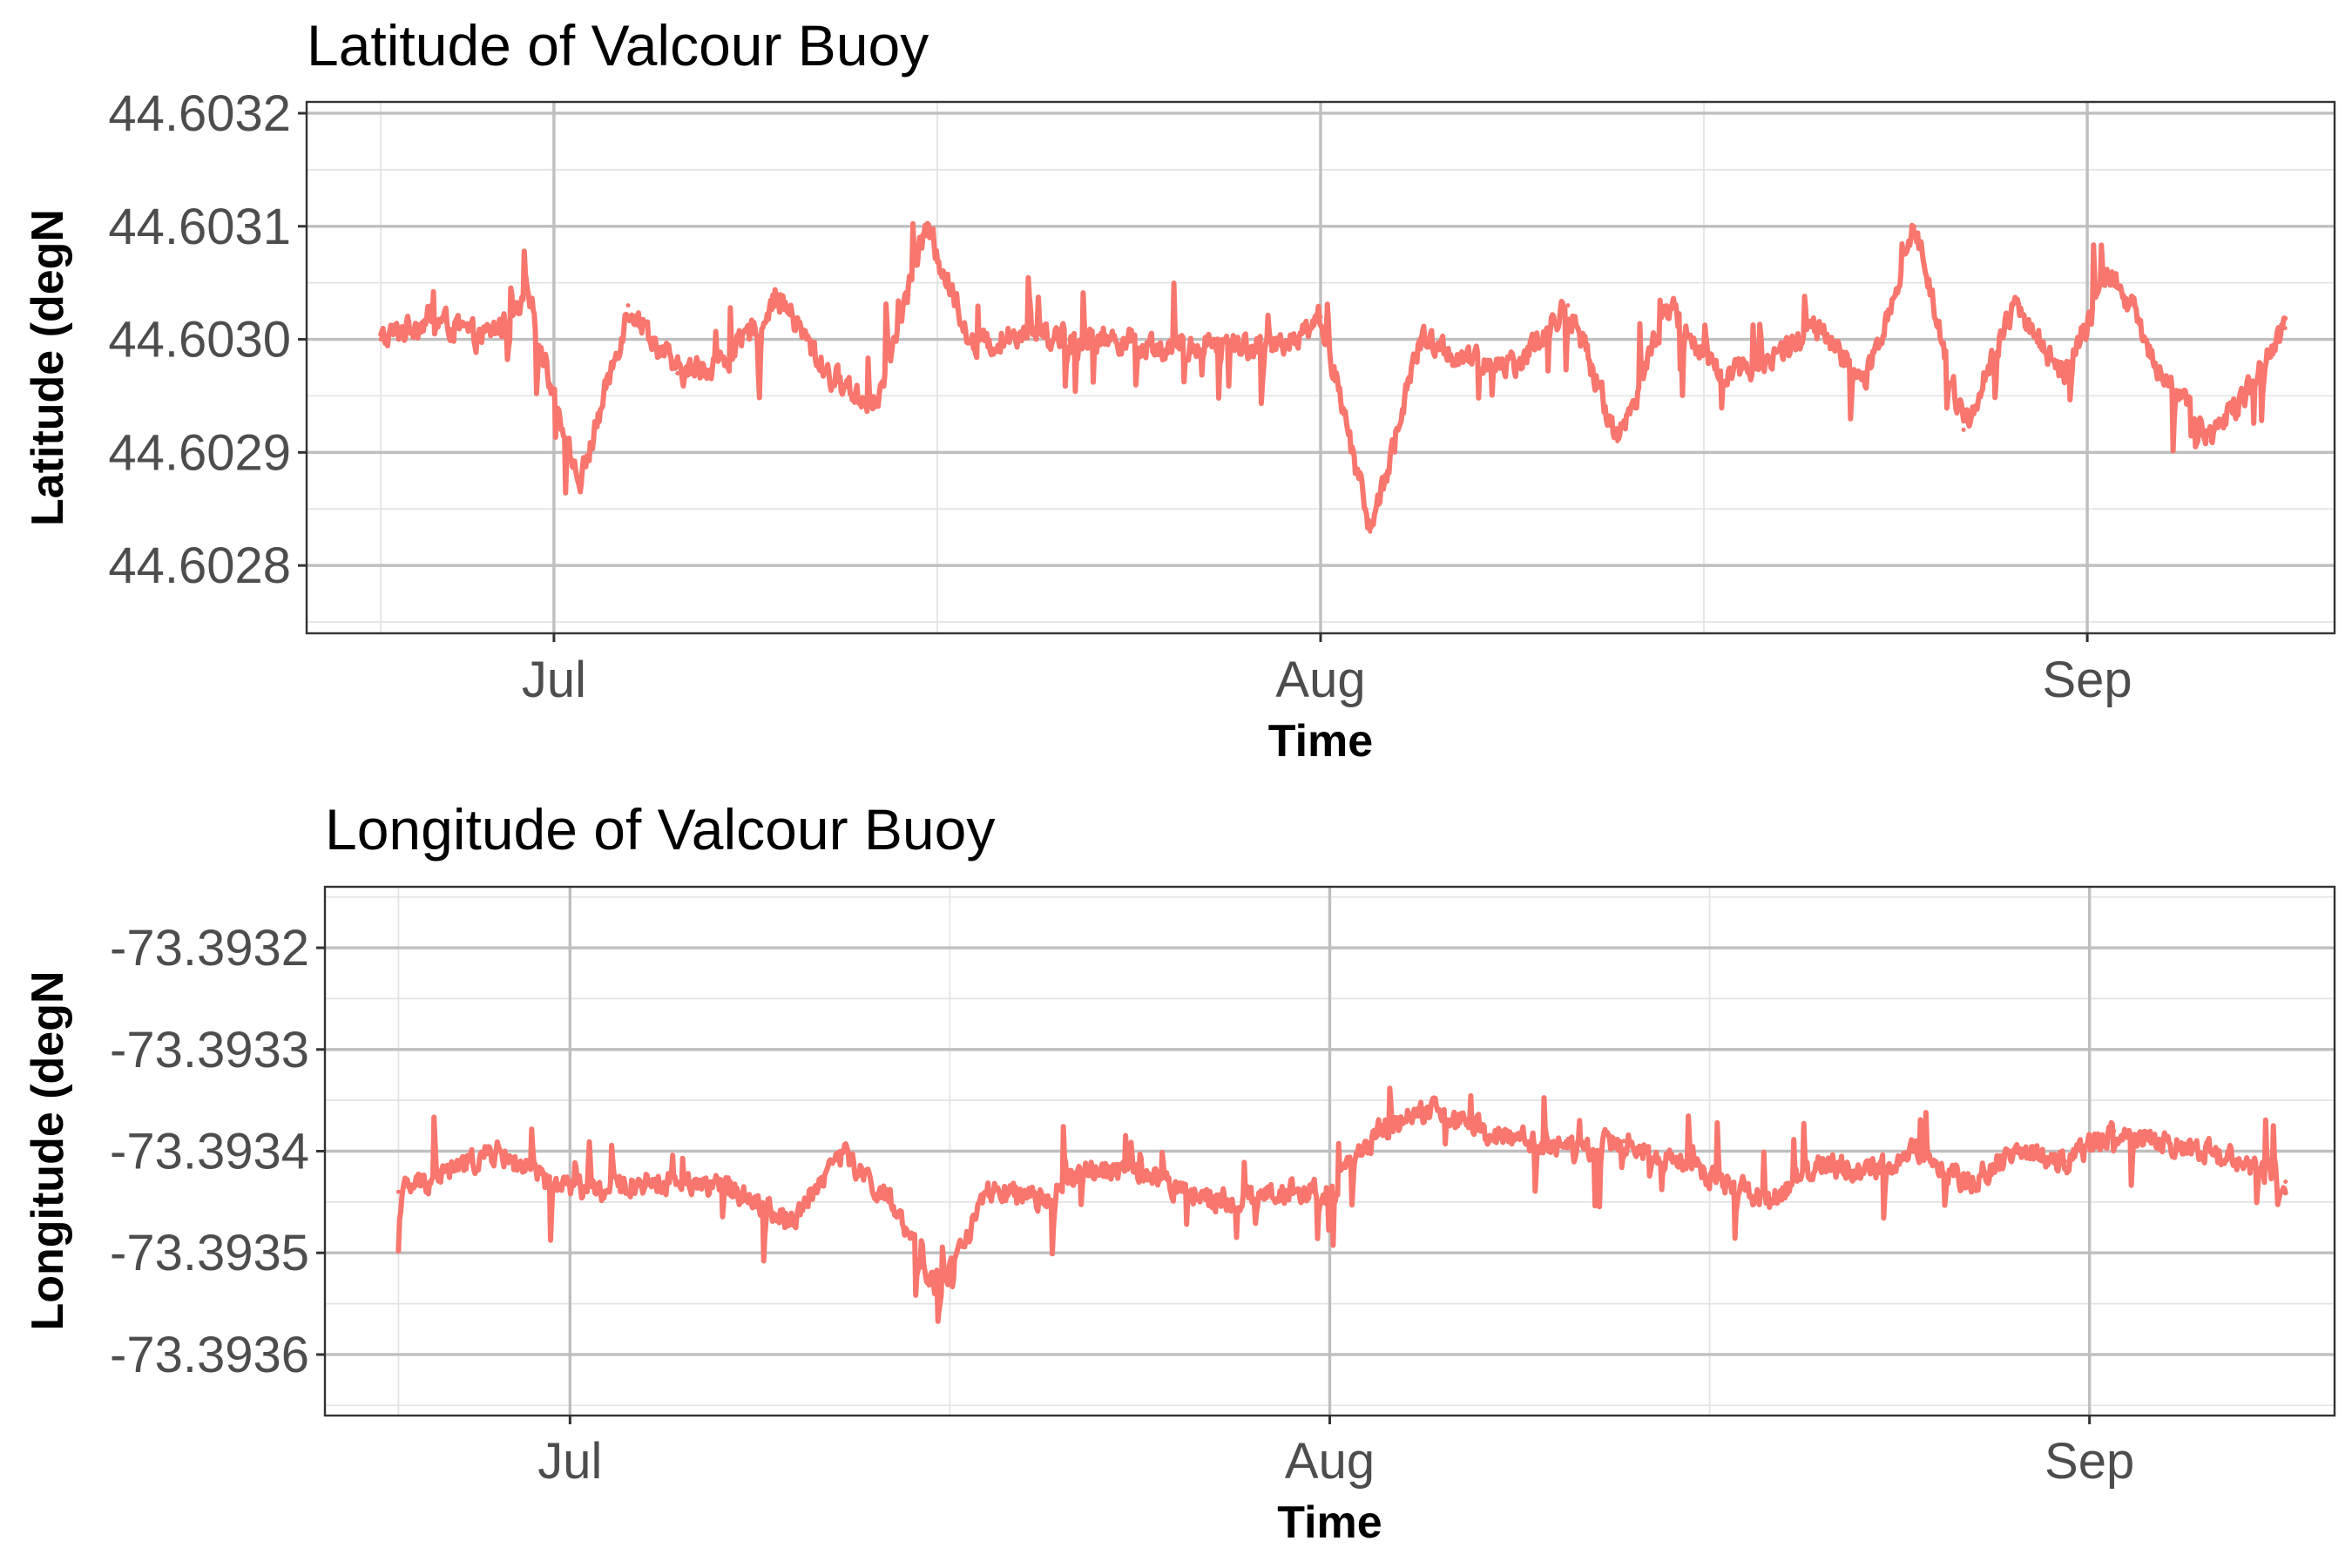  What do you see at coordinates (1330, 1461) in the screenshot?
I see `longitude-x-tick-label: Aug` at bounding box center [1330, 1461].